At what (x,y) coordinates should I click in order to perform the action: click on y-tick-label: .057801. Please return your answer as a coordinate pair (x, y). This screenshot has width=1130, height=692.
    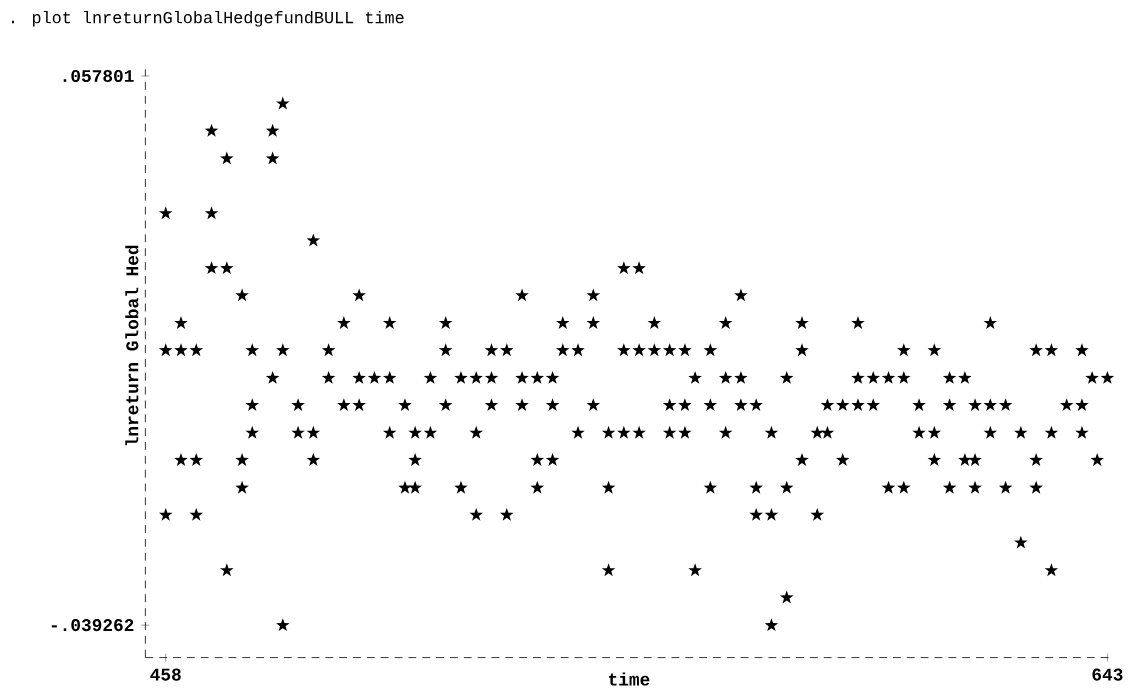
    Looking at the image, I should click on (98, 75).